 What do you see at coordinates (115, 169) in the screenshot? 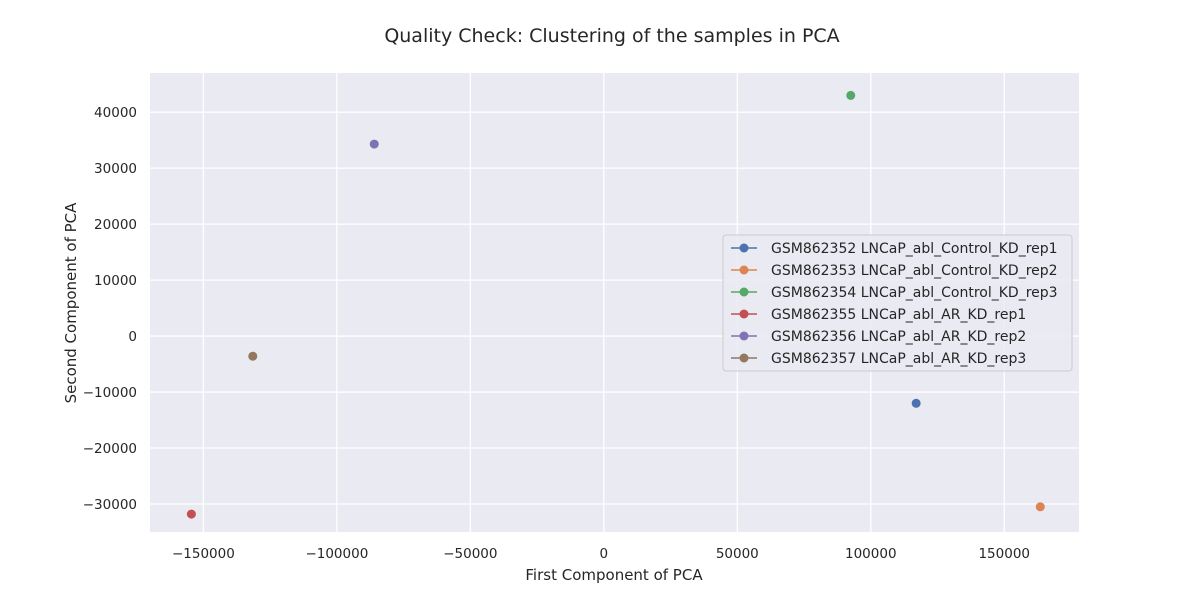
I see `y-tick-label: 30000` at bounding box center [115, 169].